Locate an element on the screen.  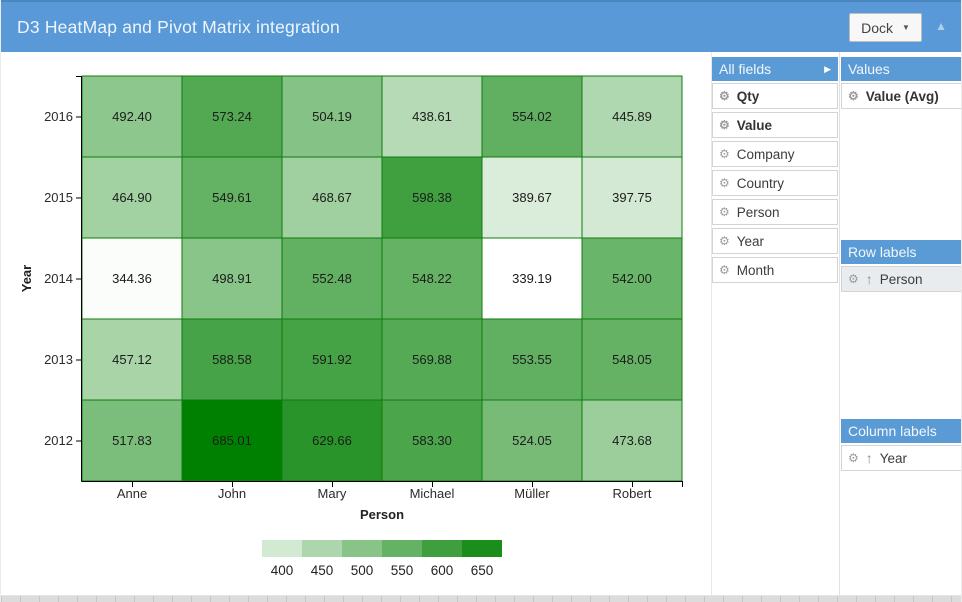
cell-value-label: 573.24 is located at coordinates (232, 116).